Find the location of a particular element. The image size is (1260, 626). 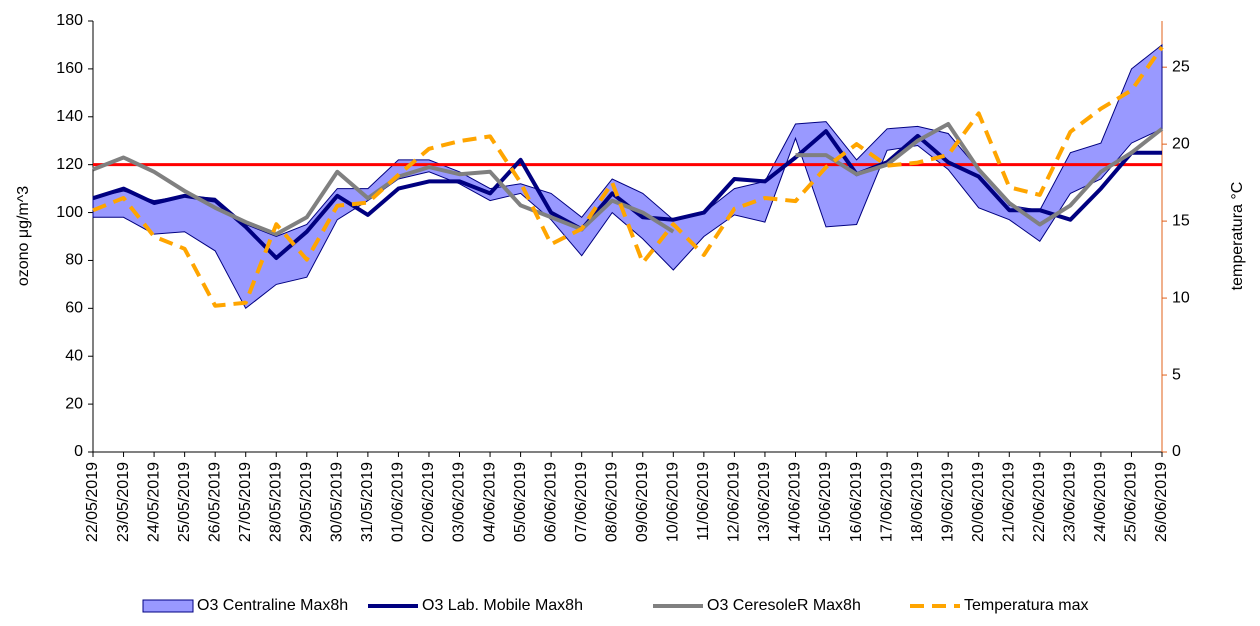

y-tick-label: 40 is located at coordinates (74, 355).